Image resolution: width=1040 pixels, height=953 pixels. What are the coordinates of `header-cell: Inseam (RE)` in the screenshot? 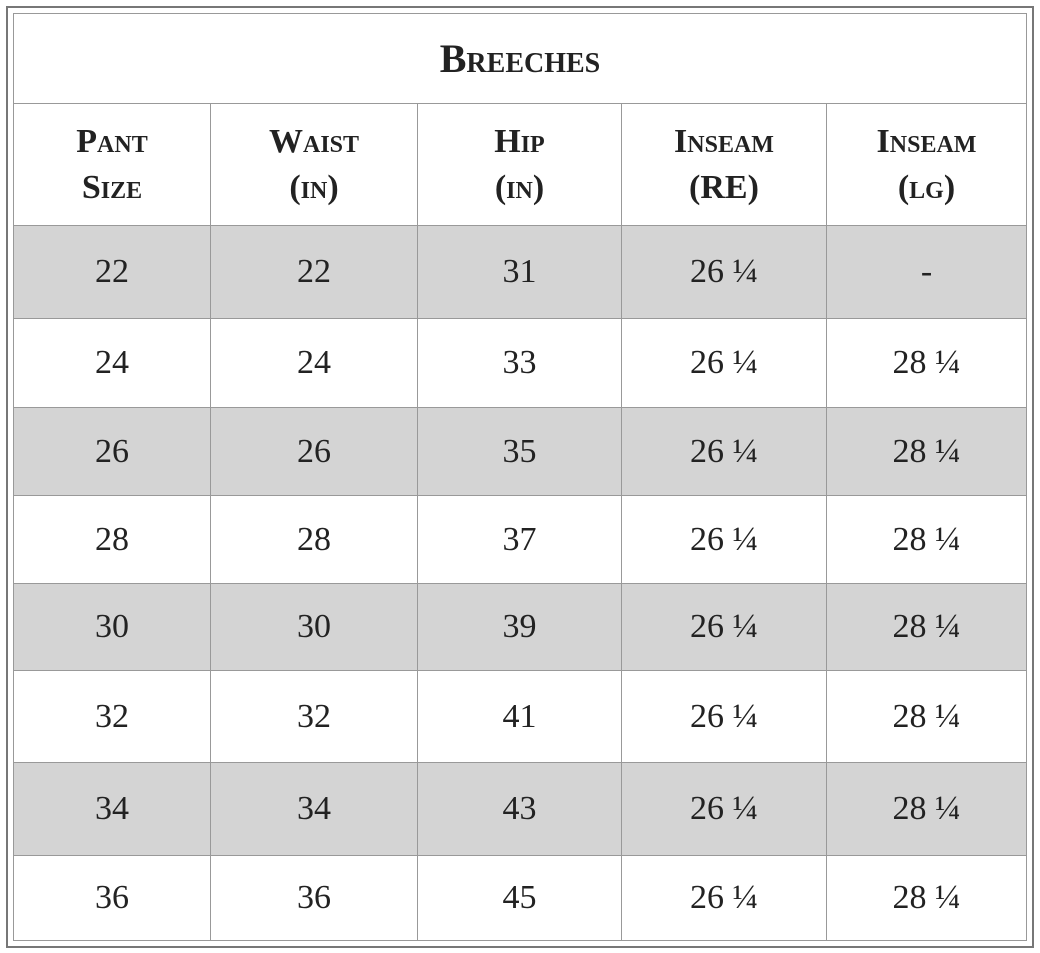 It's located at (724, 165).